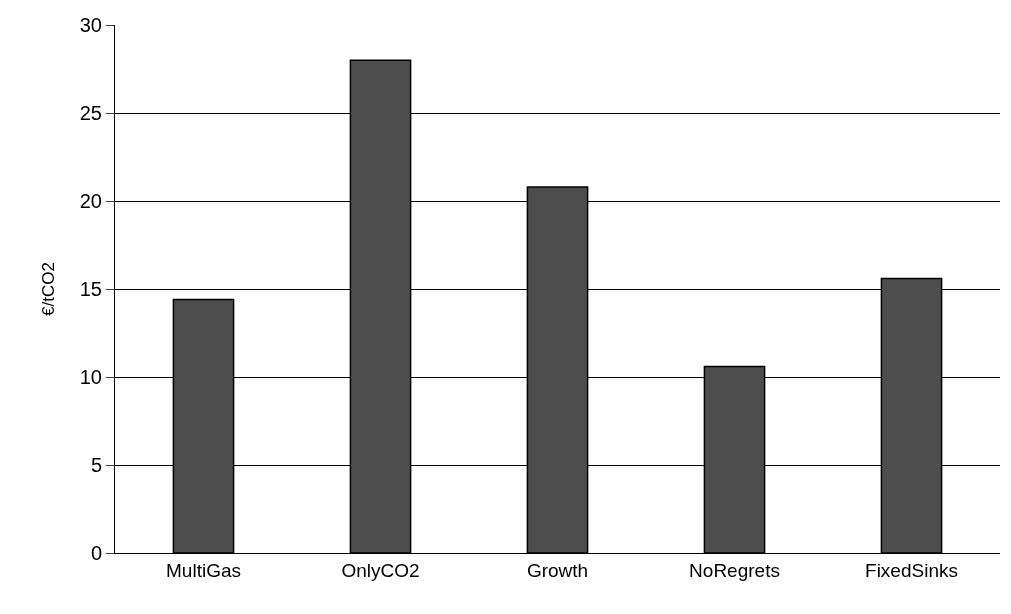 The width and height of the screenshot is (1011, 614). I want to click on y-tick-label: 20, so click(90, 201).